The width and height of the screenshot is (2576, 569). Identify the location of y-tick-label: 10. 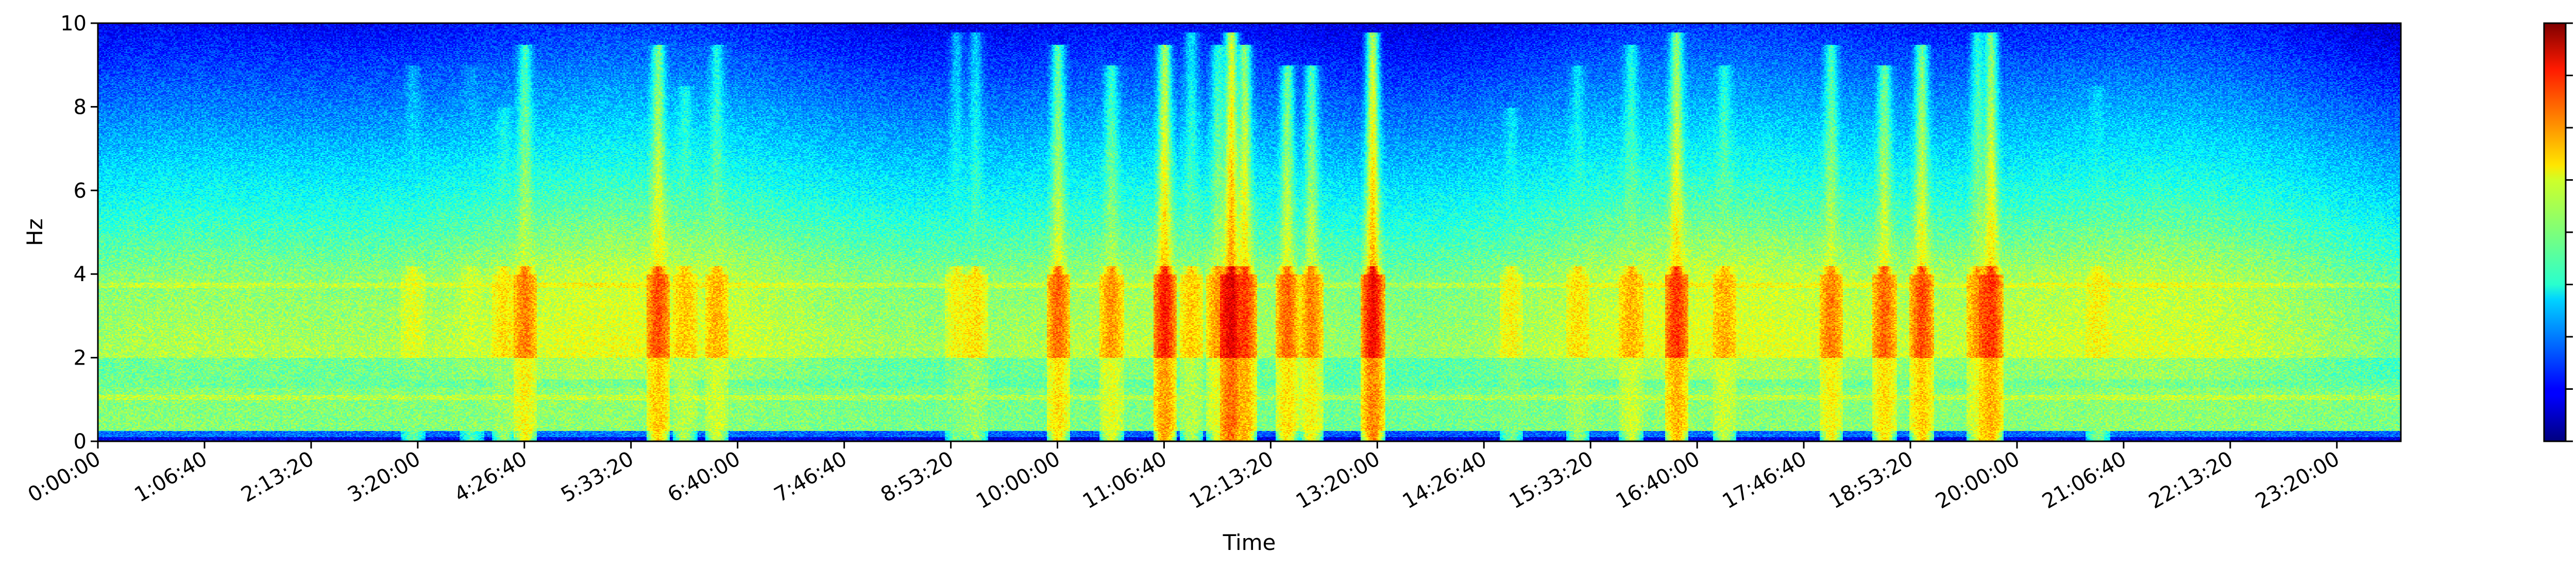
(73, 24).